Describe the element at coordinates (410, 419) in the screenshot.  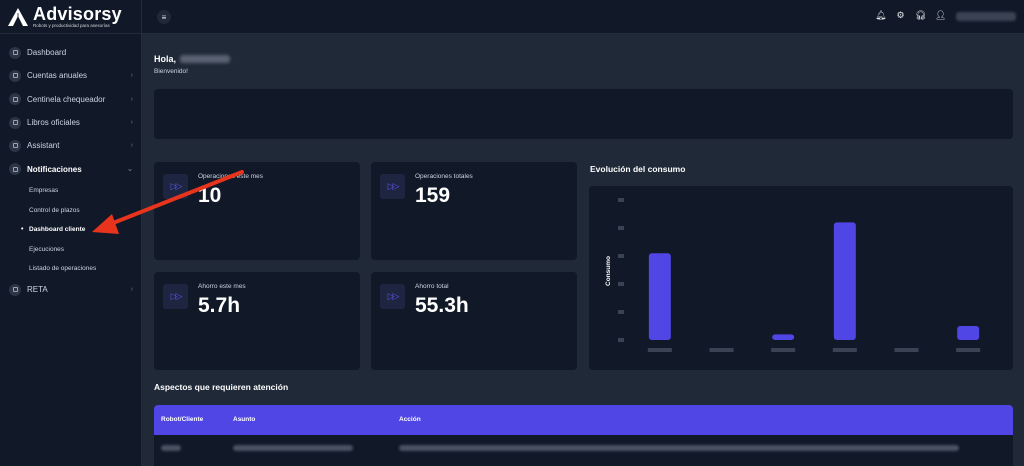
I see `column-header-accion: Acción` at that location.